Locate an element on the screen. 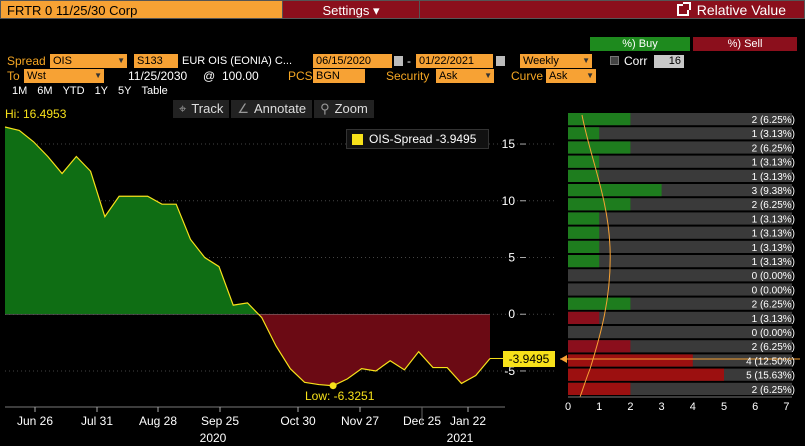  hi-label: Hi: 16.4953 is located at coordinates (36, 114).